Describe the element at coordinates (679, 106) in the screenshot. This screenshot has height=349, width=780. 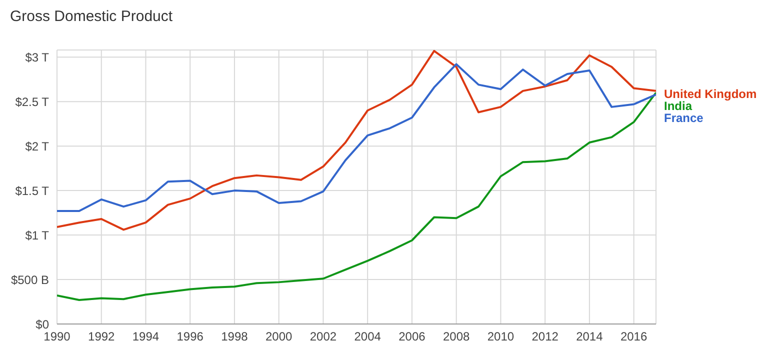
I see `series-label: India` at that location.